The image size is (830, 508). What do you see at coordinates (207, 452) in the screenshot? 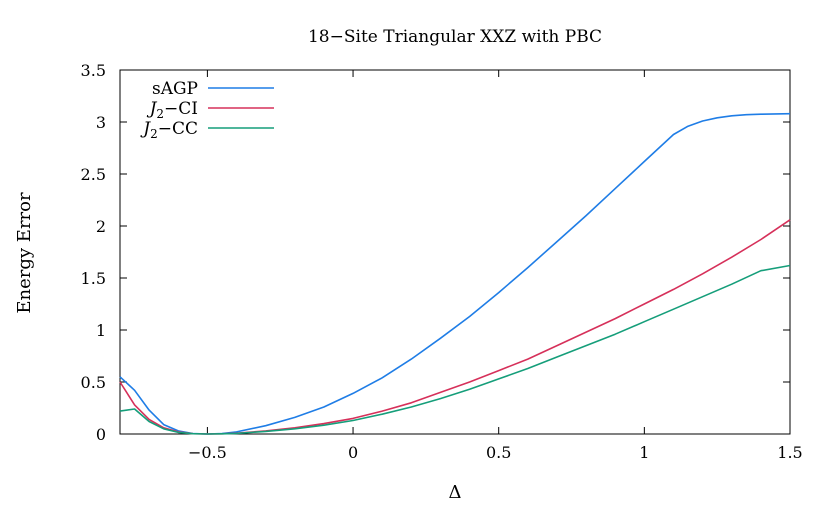
I see `x-tick-label: −0.5` at bounding box center [207, 452].